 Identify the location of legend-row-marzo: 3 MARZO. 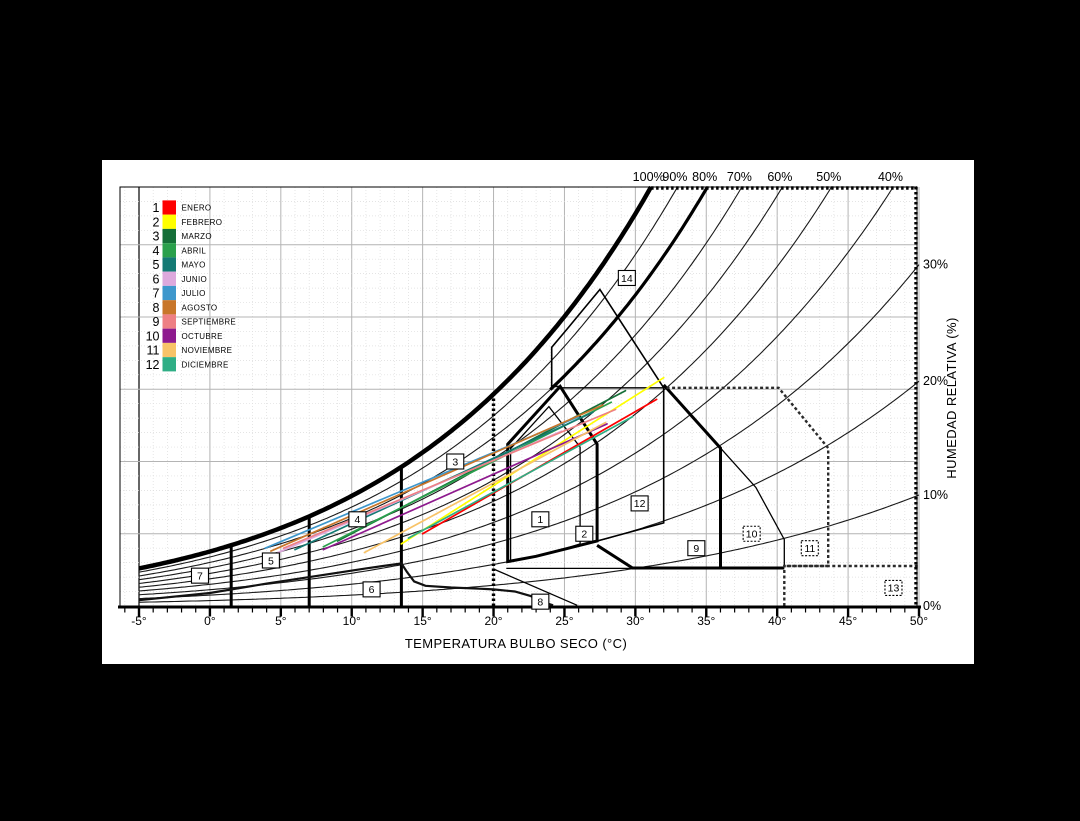
(182, 236).